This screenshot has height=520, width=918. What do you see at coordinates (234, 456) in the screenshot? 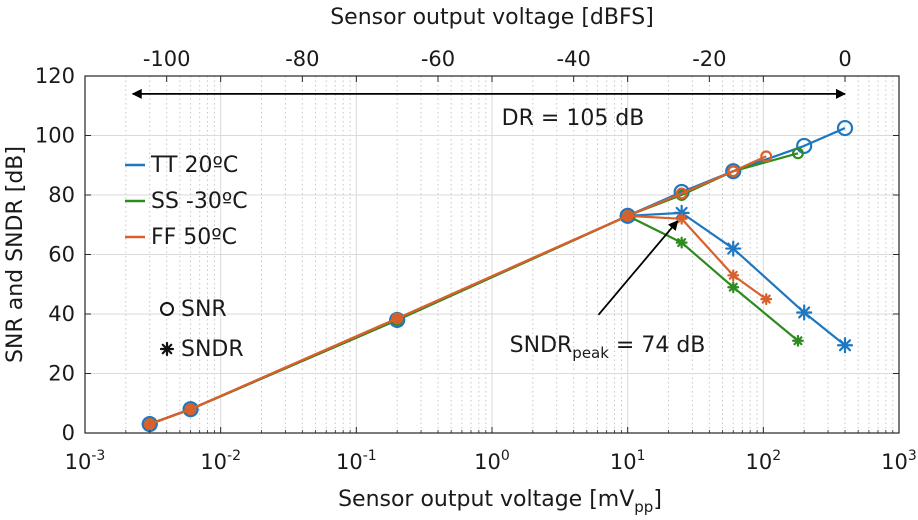
I see `x-tick-exp: -2` at bounding box center [234, 456].